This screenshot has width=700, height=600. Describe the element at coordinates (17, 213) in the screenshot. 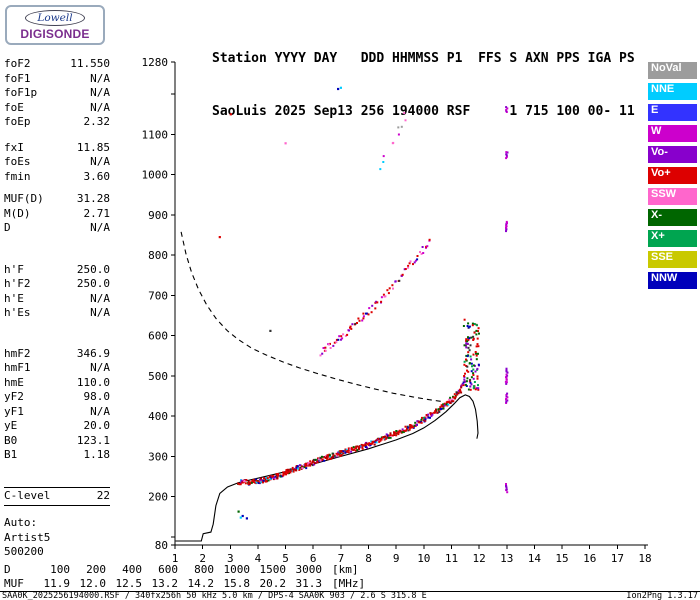

I see `parameter-label: M(D)` at that location.